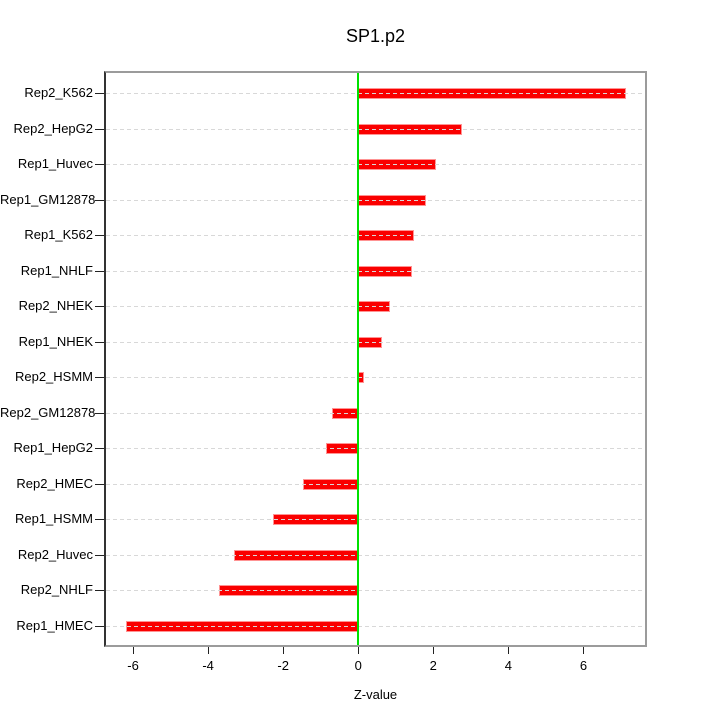 The image size is (720, 720). Describe the element at coordinates (53, 448) in the screenshot. I see `y-tick-label: Rep1_HepG2` at that location.